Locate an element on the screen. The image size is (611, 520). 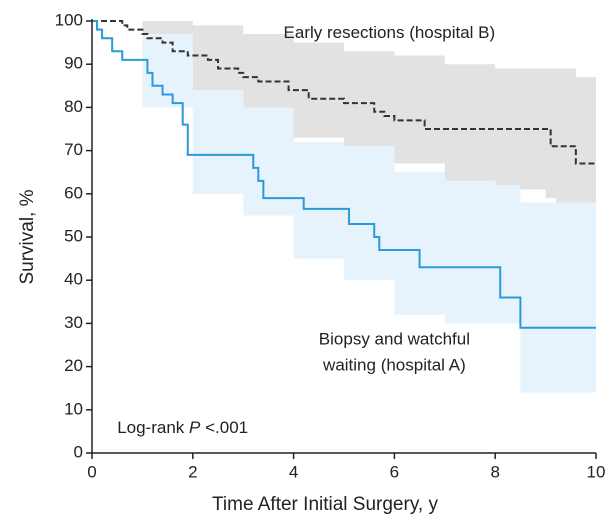
y-tick-label: 20 is located at coordinates (73, 365).